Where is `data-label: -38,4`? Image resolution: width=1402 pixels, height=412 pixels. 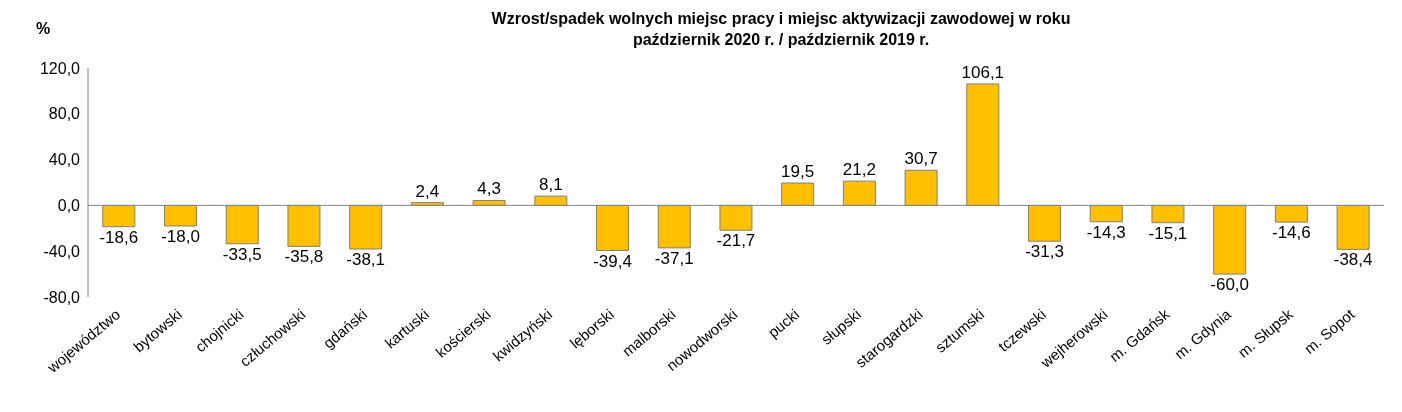 data-label: -38,4 is located at coordinates (1353, 260).